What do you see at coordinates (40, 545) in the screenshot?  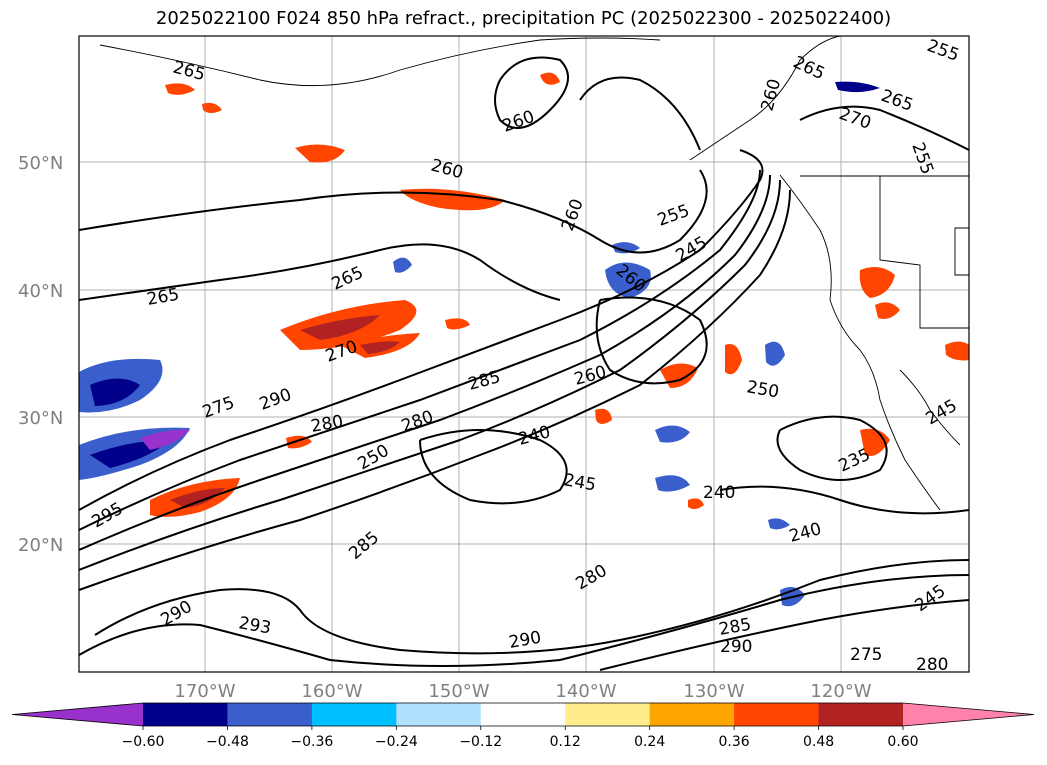 I see `lat-label-20n: 20°N` at bounding box center [40, 545].